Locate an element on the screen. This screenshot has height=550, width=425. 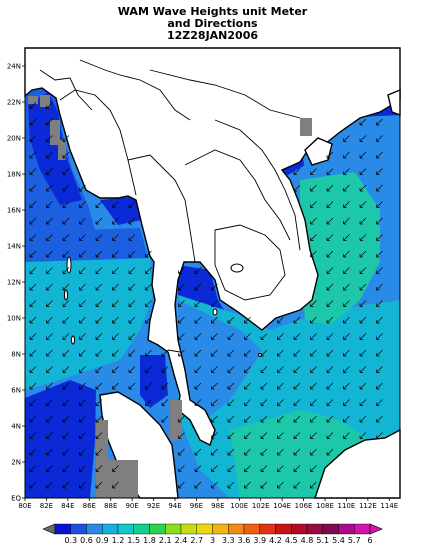
zone-bob-south-cyan is located at coordinates (88, 324).